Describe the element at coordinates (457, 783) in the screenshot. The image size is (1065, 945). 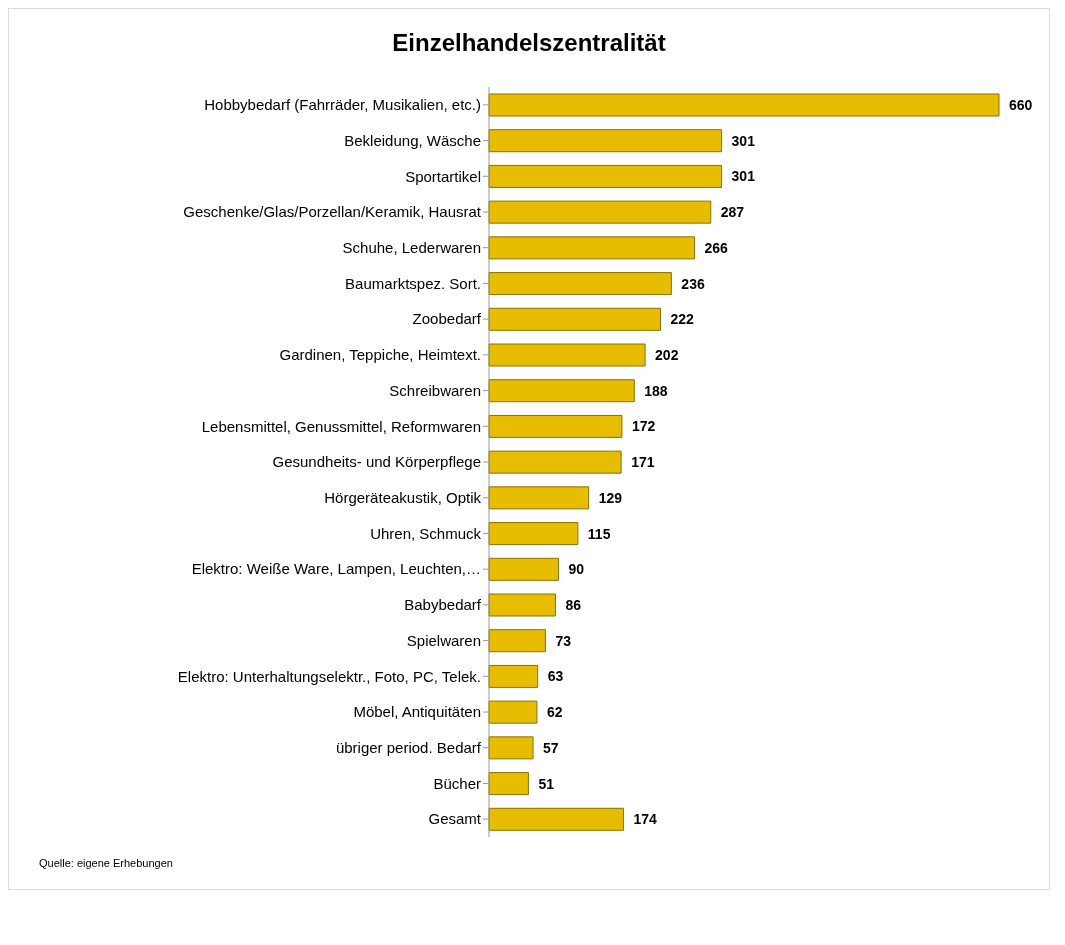
I see `y-tick-label: Bücher` at that location.